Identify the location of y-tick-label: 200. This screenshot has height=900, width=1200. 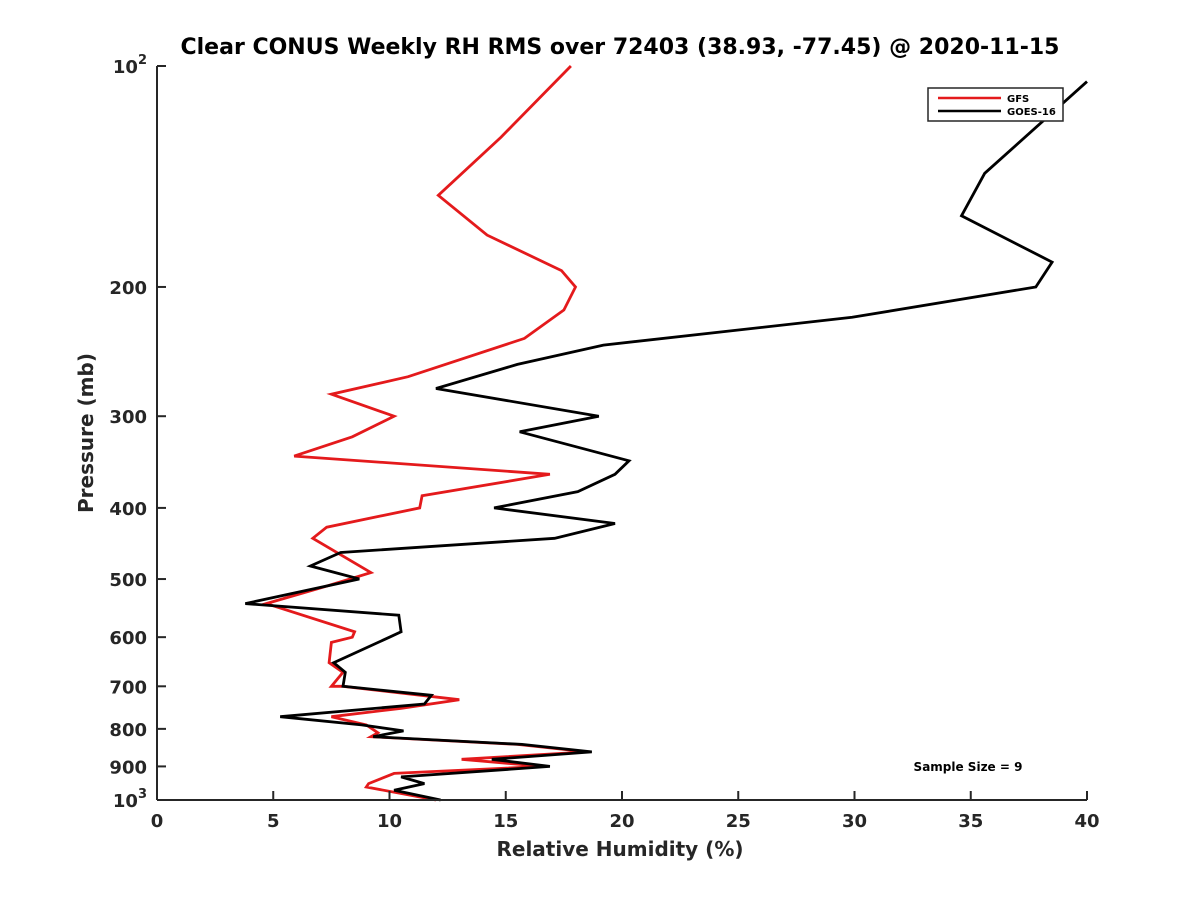
(128, 288).